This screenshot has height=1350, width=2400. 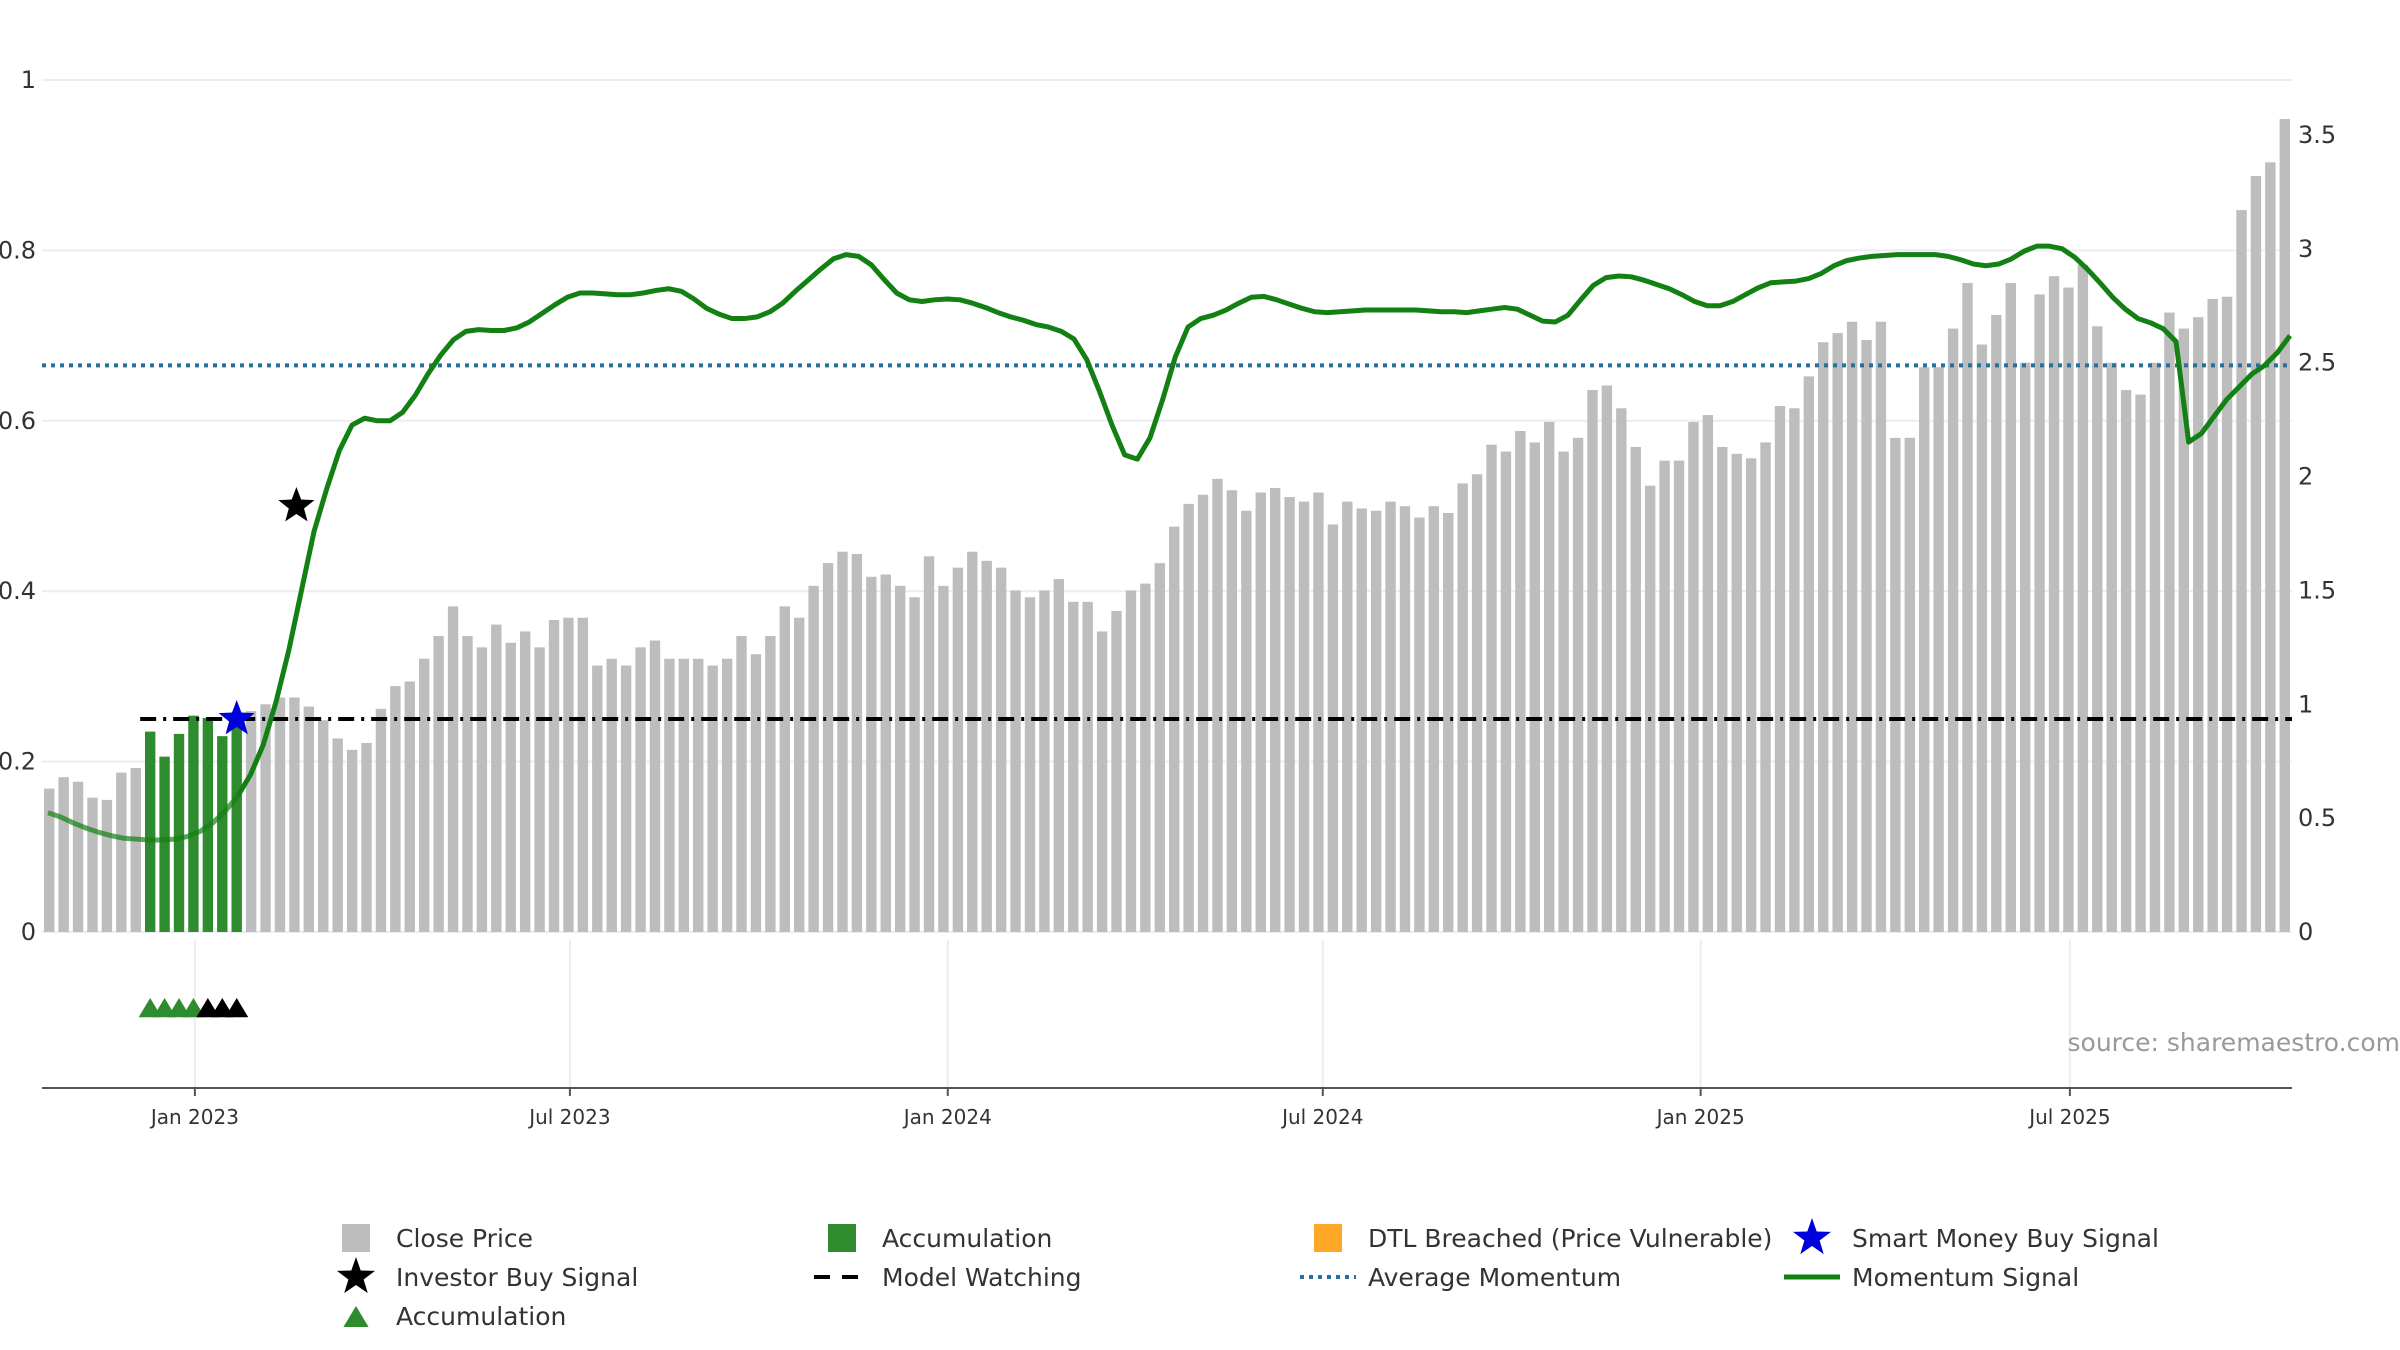 What do you see at coordinates (18, 421) in the screenshot?
I see `y-left-tick-label: 0.6` at bounding box center [18, 421].